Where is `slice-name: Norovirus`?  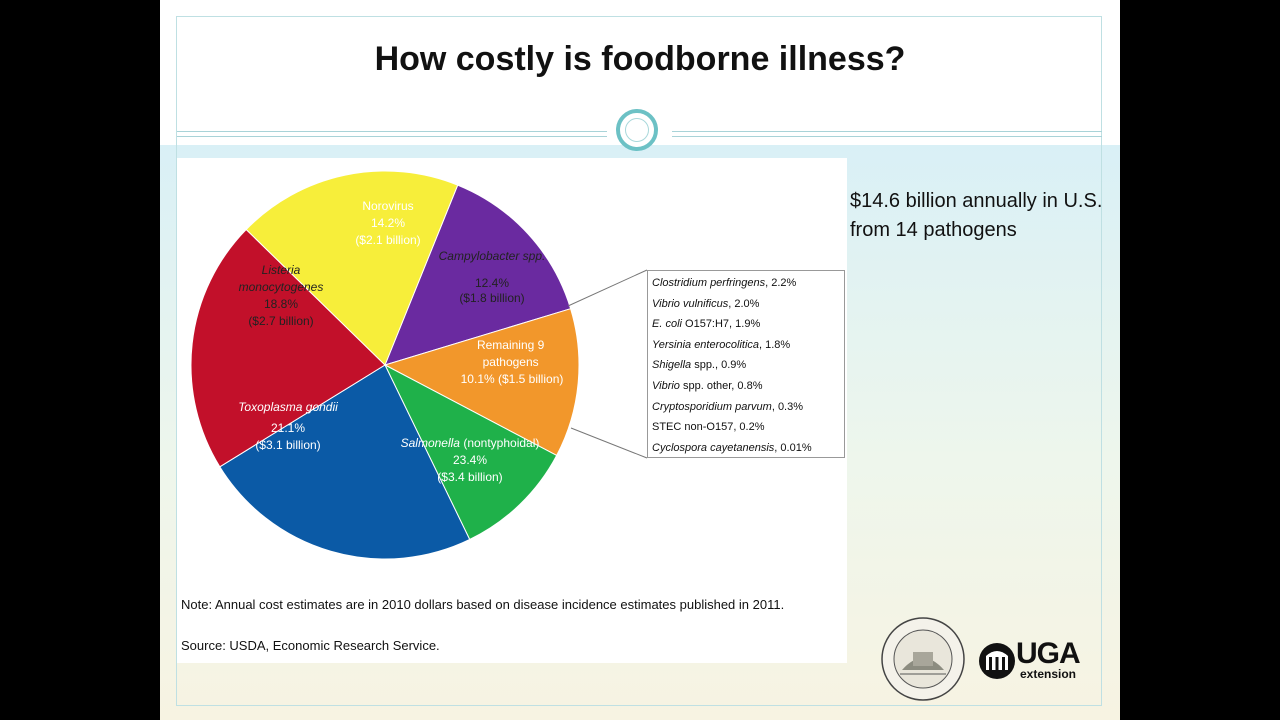 slice-name: Norovirus is located at coordinates (388, 206).